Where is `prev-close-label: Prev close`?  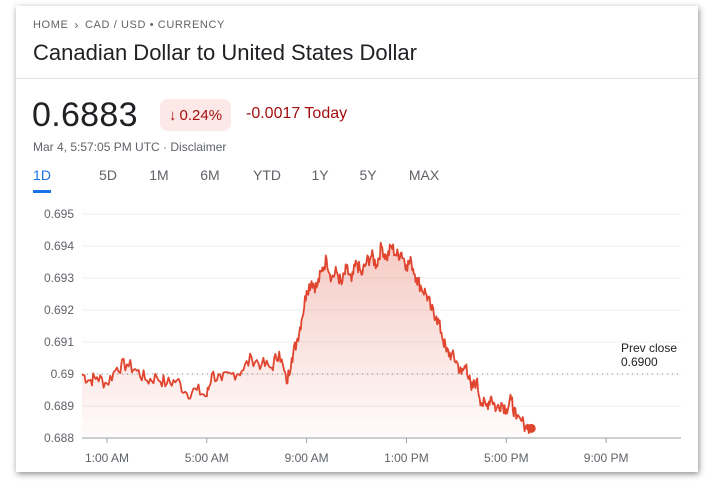
prev-close-label: Prev close is located at coordinates (649, 348).